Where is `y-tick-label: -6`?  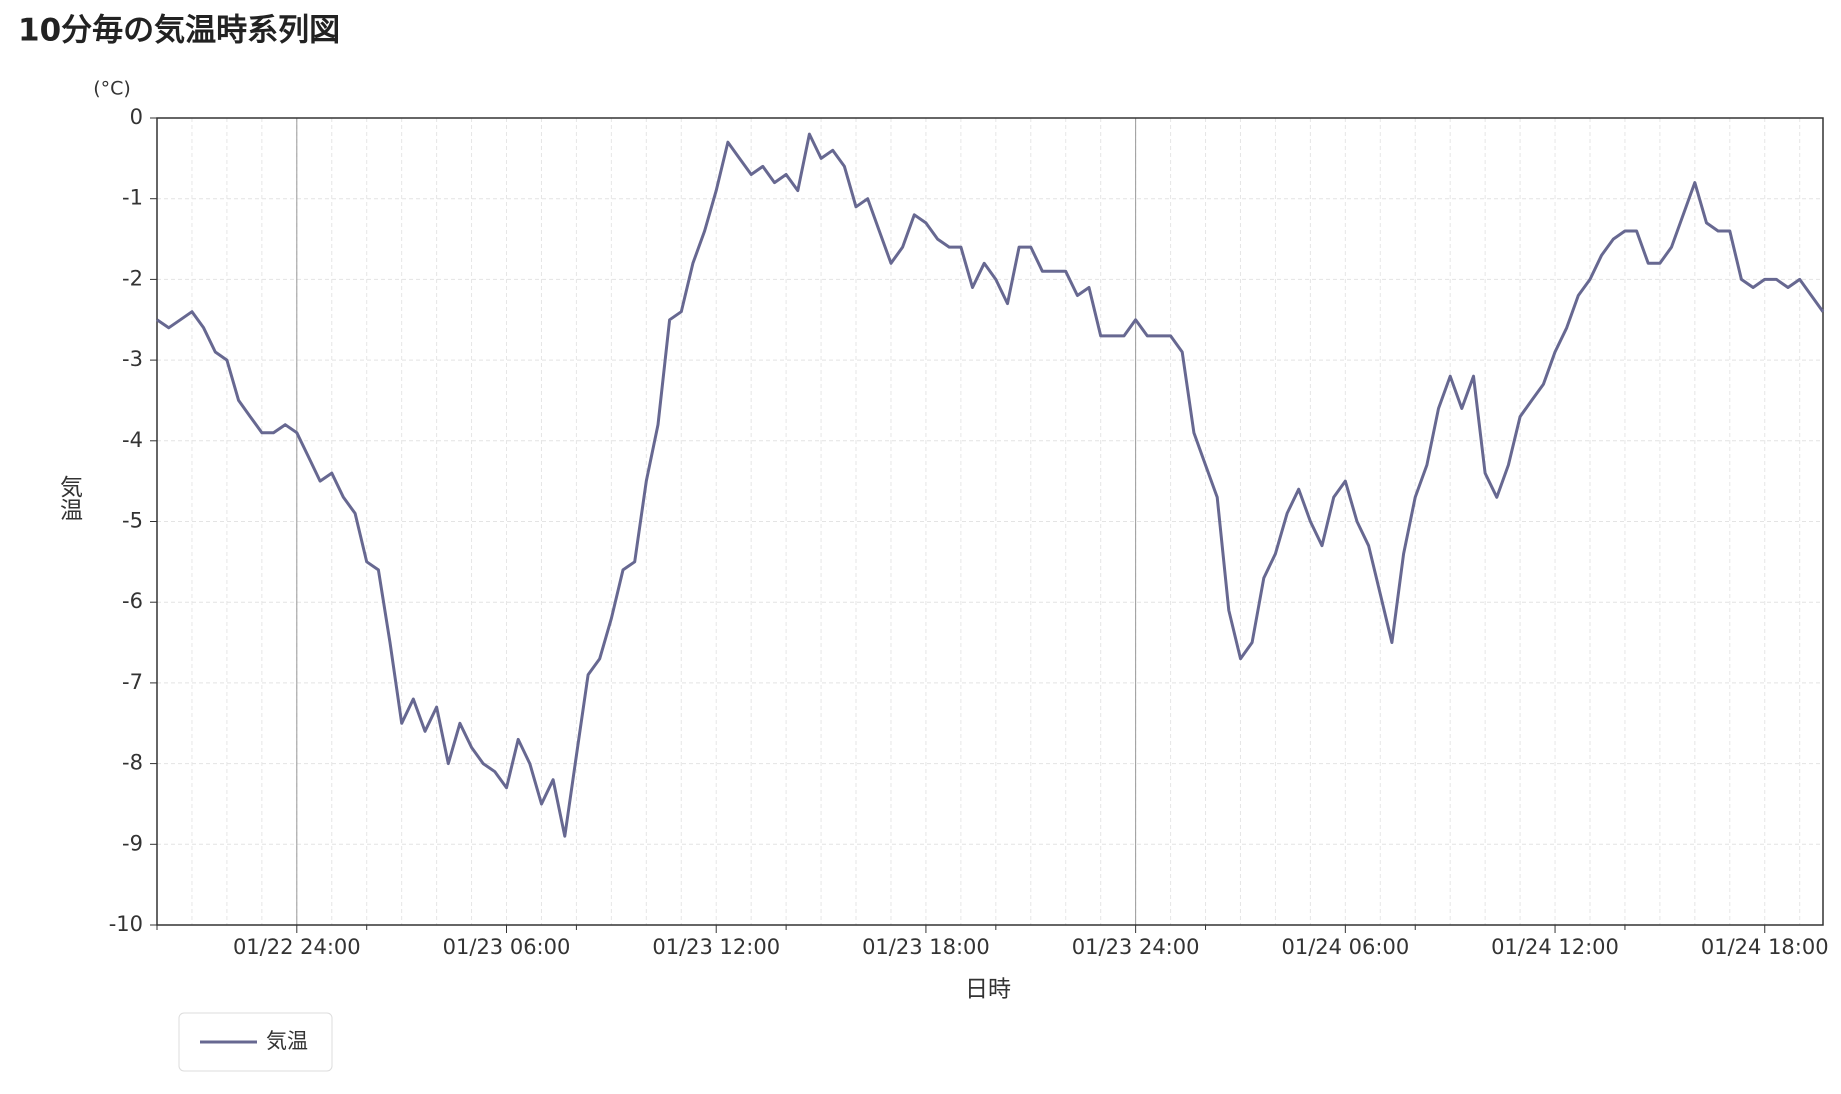 y-tick-label: -6 is located at coordinates (132, 601).